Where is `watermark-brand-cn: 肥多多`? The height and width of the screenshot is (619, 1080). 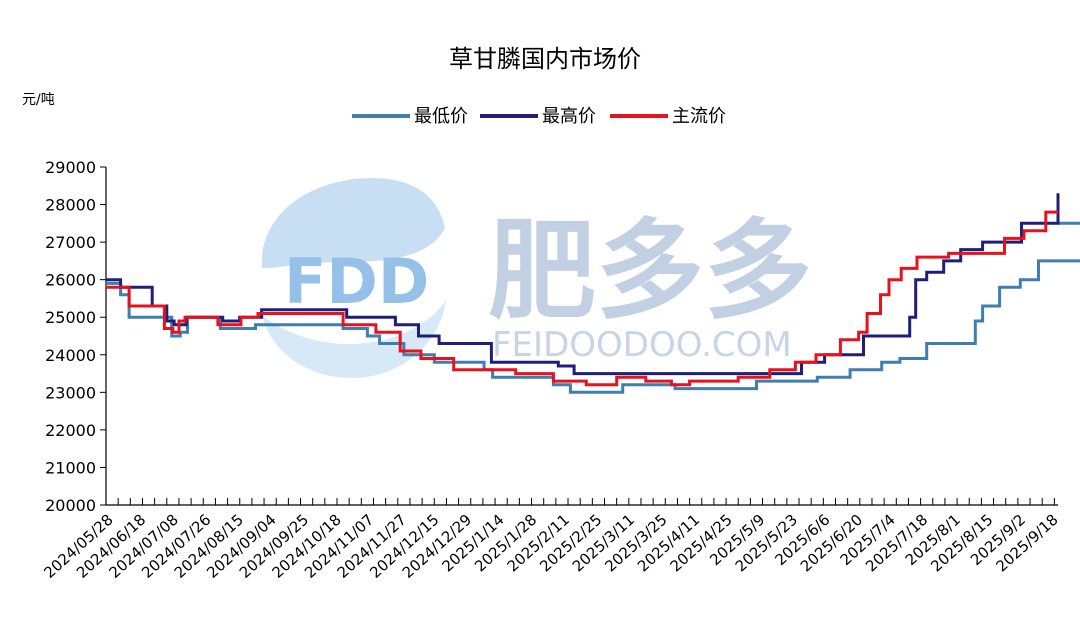
watermark-brand-cn: 肥多多 is located at coordinates (650, 271).